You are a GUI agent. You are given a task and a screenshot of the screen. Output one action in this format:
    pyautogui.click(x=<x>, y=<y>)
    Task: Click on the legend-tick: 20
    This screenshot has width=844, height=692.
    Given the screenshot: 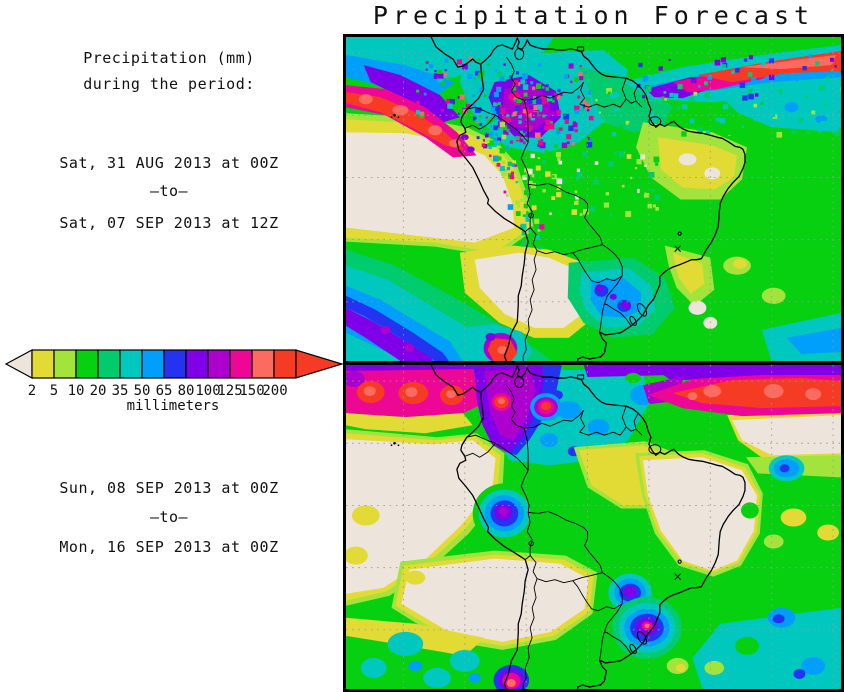 What is the action you would take?
    pyautogui.click(x=98, y=391)
    